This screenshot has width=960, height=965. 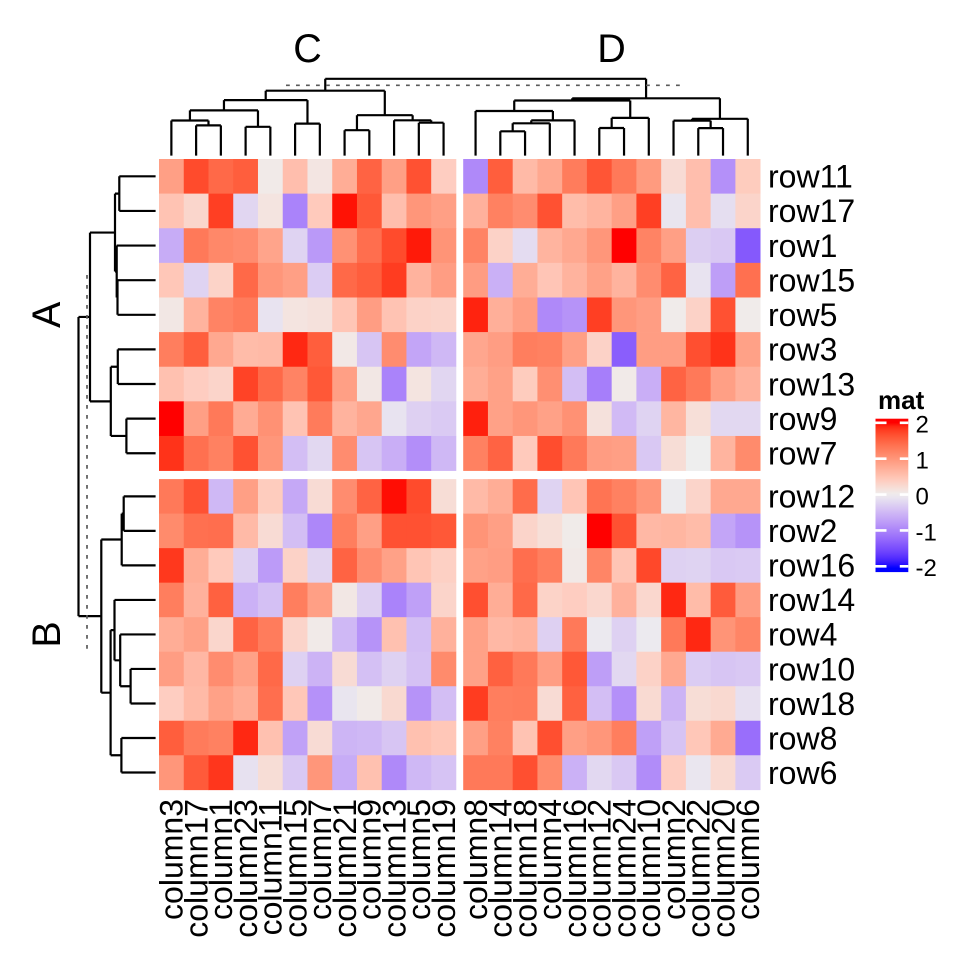 What do you see at coordinates (811, 669) in the screenshot?
I see `svg-text: row10` at bounding box center [811, 669].